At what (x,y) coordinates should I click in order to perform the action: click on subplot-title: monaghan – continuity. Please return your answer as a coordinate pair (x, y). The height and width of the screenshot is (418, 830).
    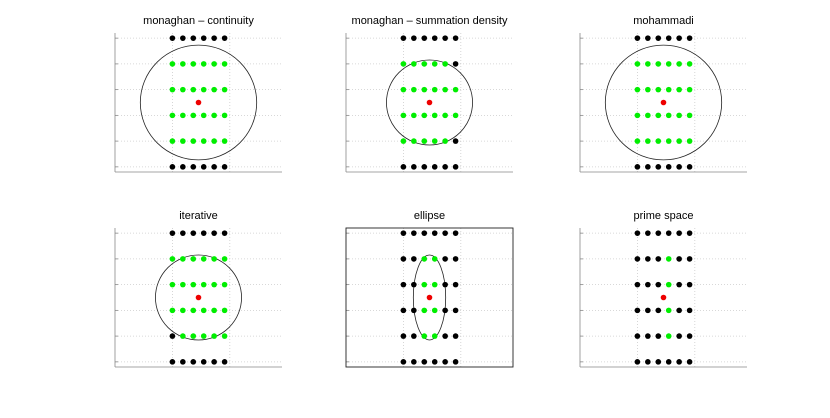
    Looking at the image, I should click on (198, 21).